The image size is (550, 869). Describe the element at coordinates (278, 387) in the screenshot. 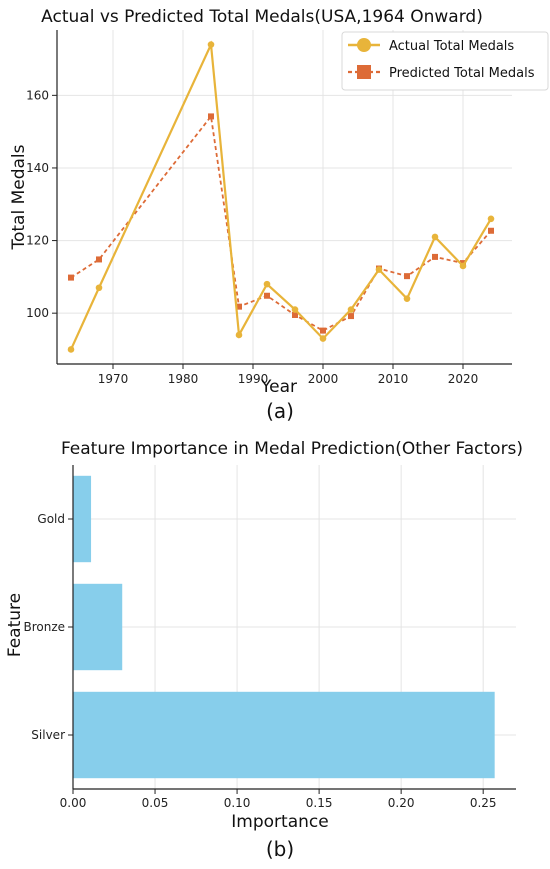

I see `line-chart-x-label: Year` at that location.